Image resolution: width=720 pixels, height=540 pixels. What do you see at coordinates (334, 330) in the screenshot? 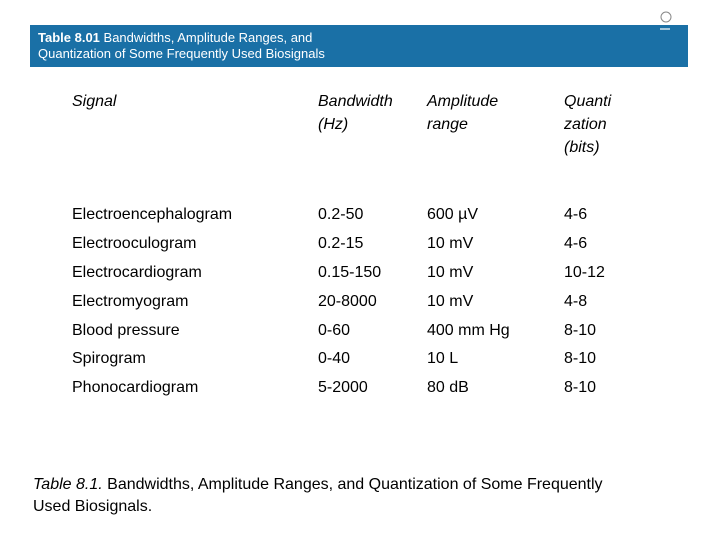
I see `table-cell: 0-60` at bounding box center [334, 330].